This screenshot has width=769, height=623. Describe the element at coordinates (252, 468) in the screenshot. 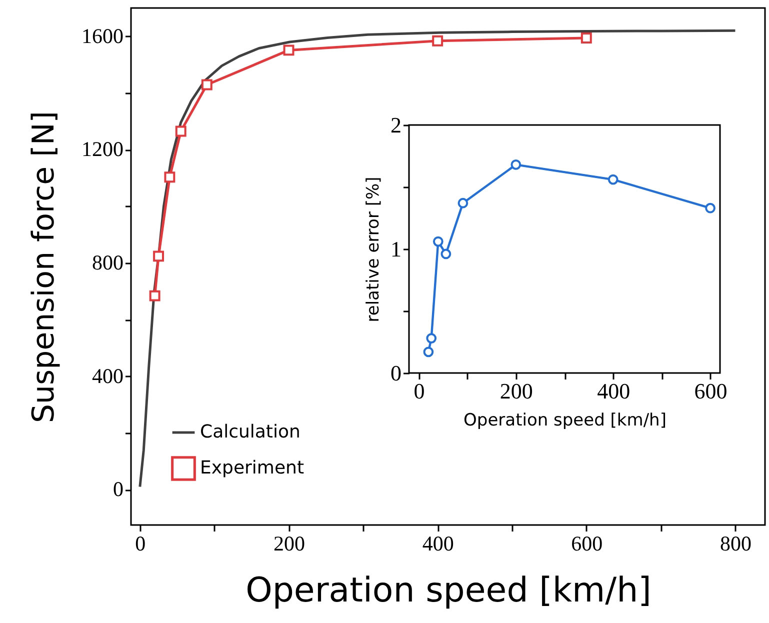

I see `legend-label: Experiment` at that location.